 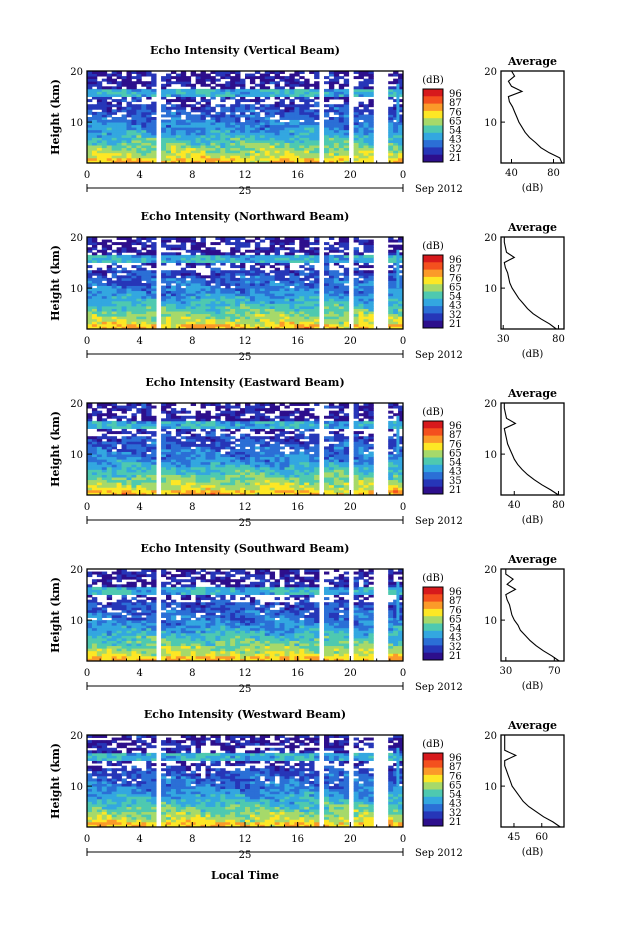 What do you see at coordinates (139, 175) in the screenshot?
I see `x-tick-label: 4` at bounding box center [139, 175].